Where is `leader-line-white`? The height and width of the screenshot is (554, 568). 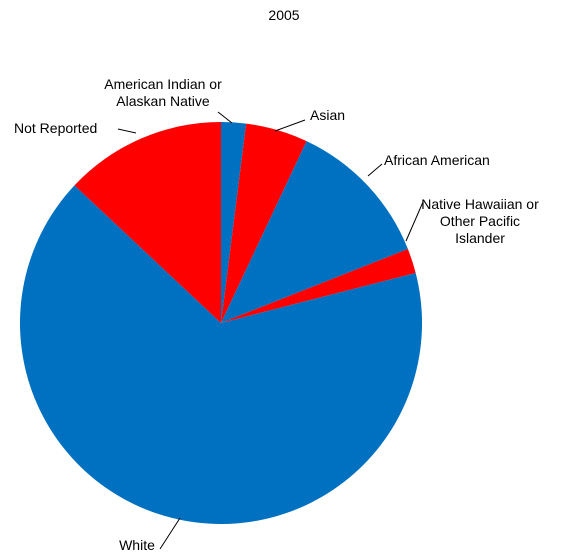
leader-line-white is located at coordinates (170, 533).